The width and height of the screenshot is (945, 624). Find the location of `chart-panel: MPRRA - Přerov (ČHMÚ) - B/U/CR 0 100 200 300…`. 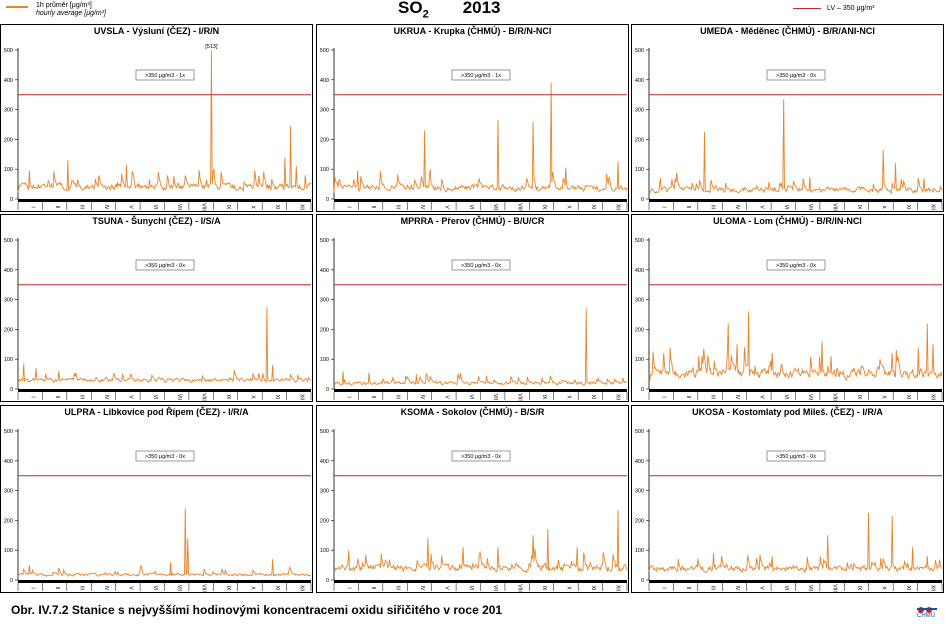

chart-panel: MPRRA - Přerov (ČHMÚ) - B/U/CR 0 100 200 300… is located at coordinates (472, 308).